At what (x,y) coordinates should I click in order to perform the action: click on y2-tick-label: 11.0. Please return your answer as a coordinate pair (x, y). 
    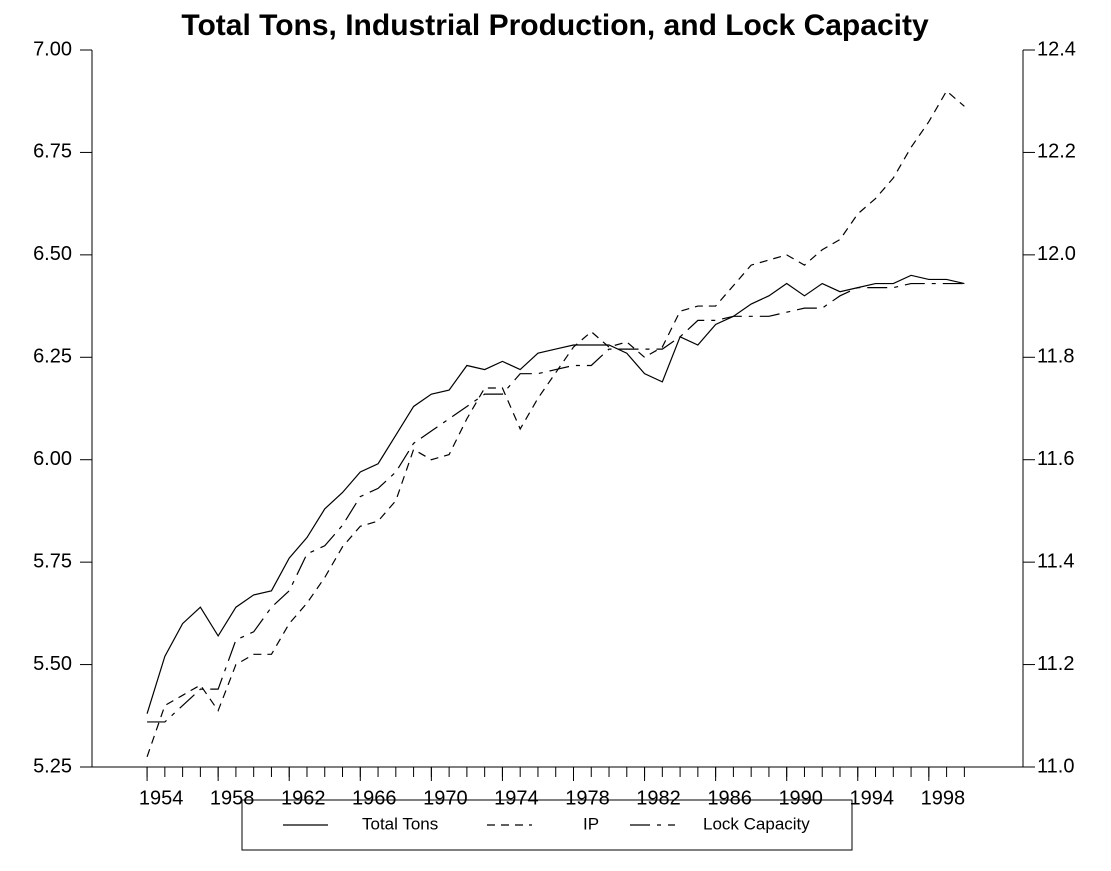
    Looking at the image, I should click on (1055, 766).